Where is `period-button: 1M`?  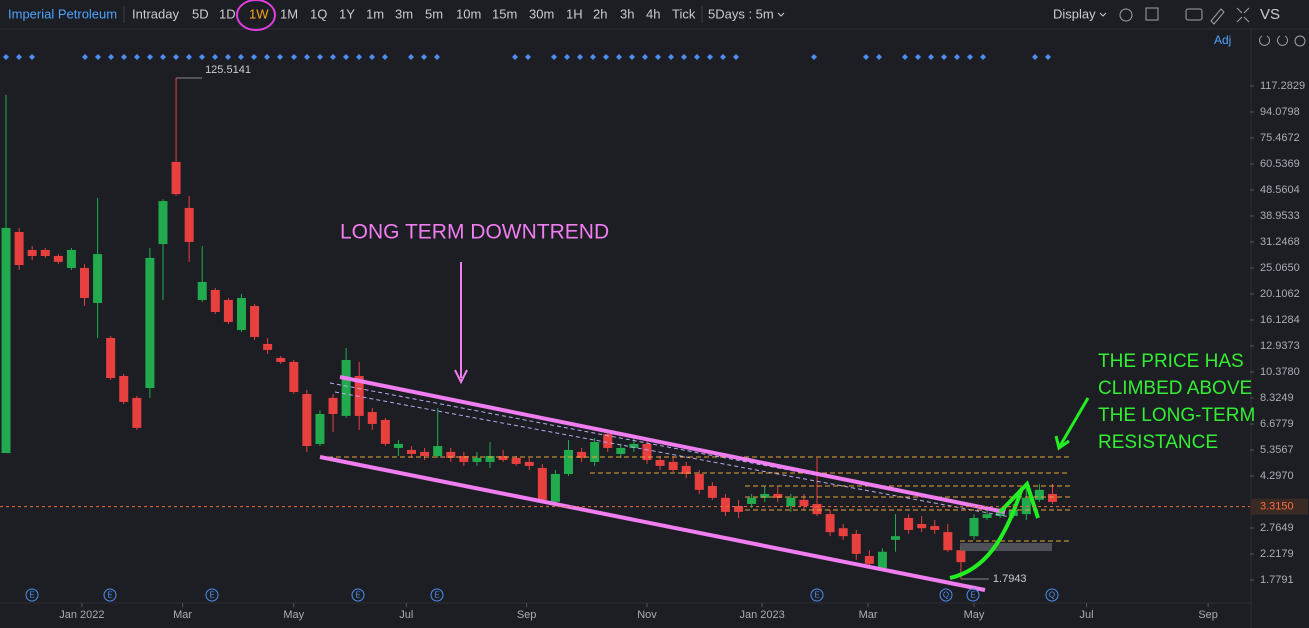 period-button: 1M is located at coordinates (289, 13).